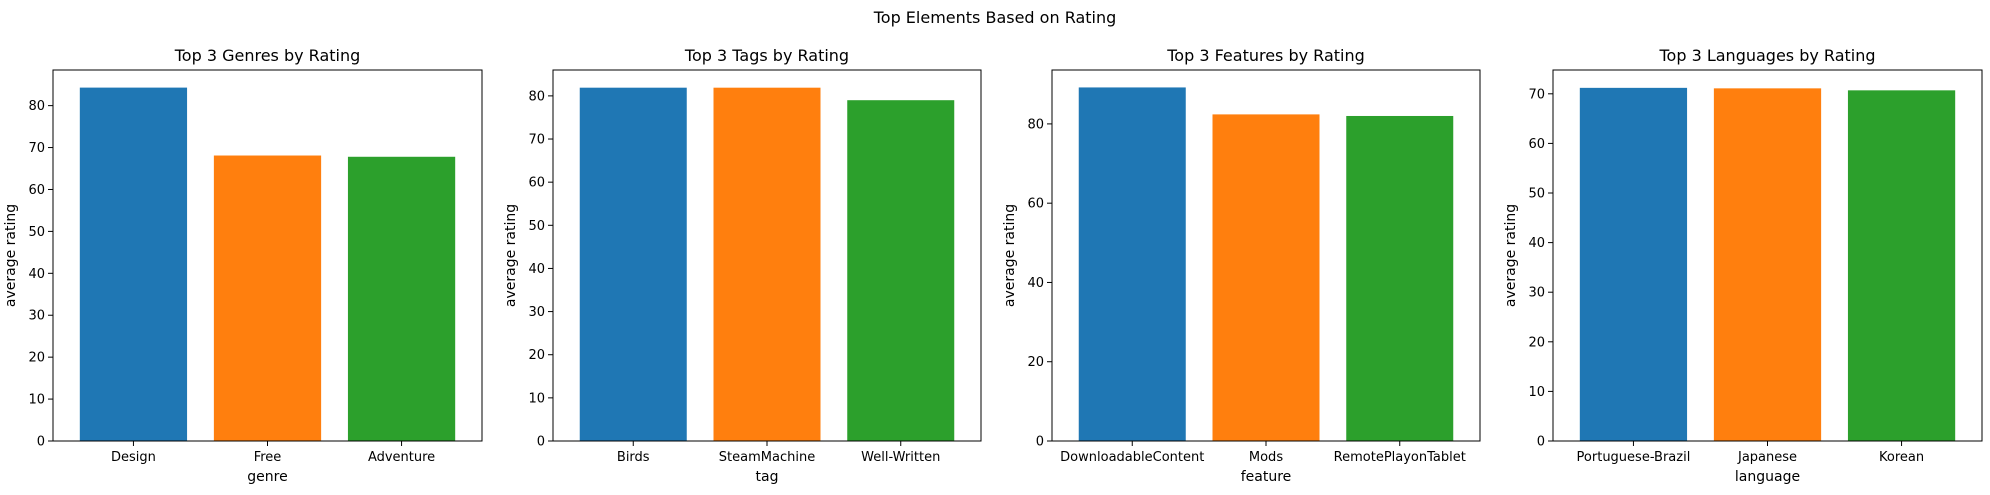 The image size is (1990, 495). I want to click on bar-adventure, so click(401, 298).